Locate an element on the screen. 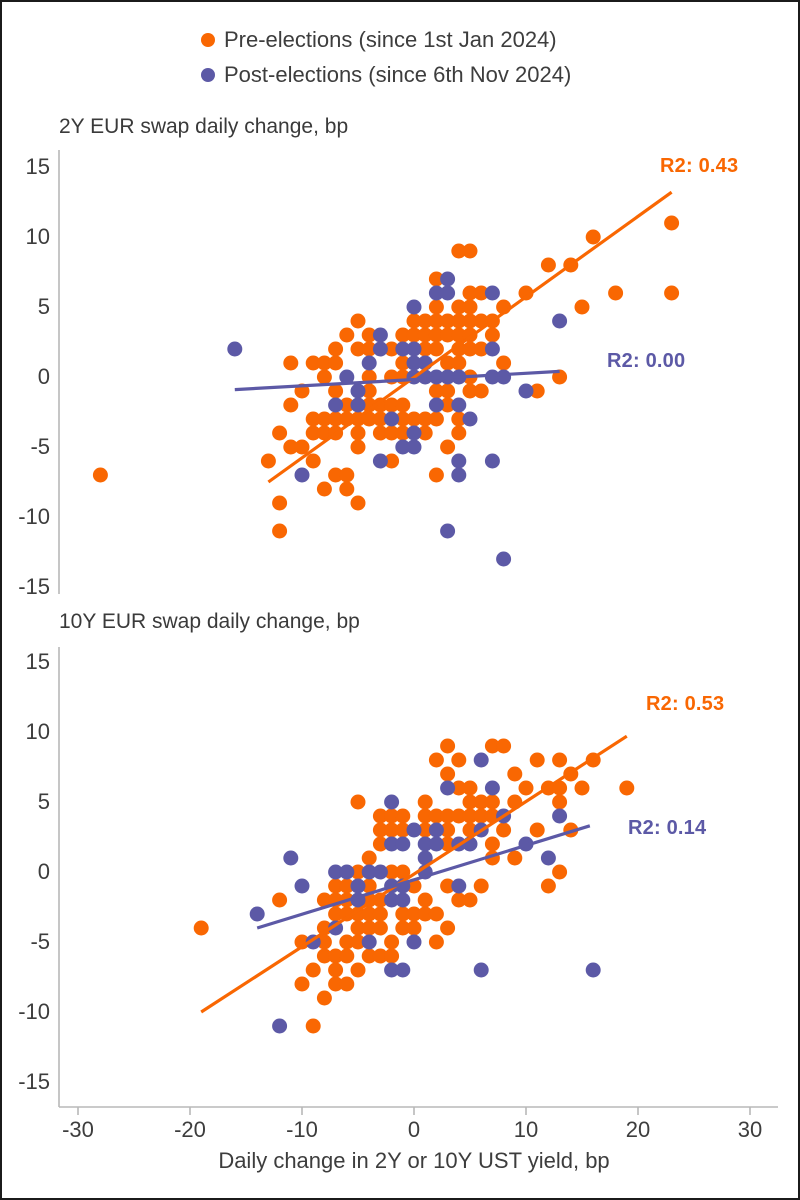  x-tick-label: -10 is located at coordinates (302, 1129).